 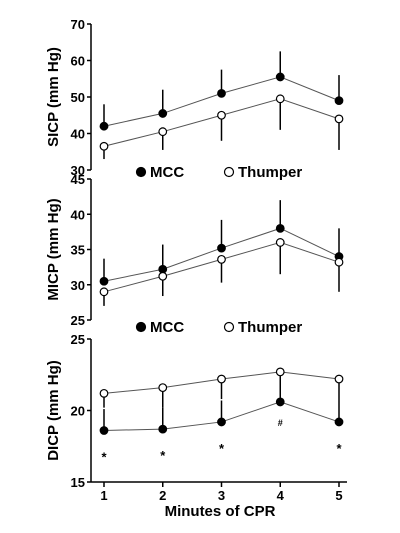 What do you see at coordinates (167, 172) in the screenshot?
I see `sicp-legend-mcc-label: MCC` at bounding box center [167, 172].